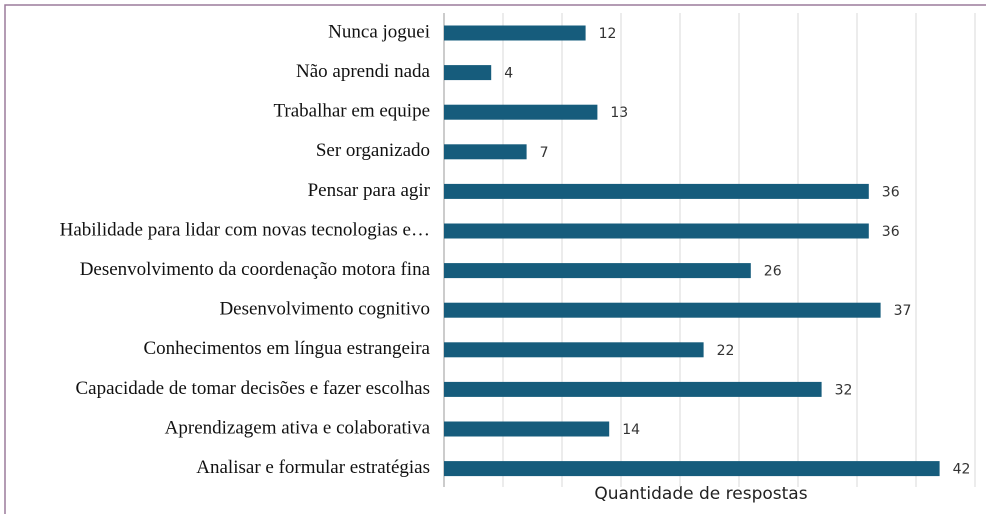 The width and height of the screenshot is (986, 514). What do you see at coordinates (844, 390) in the screenshot?
I see `value-label: 32` at bounding box center [844, 390].